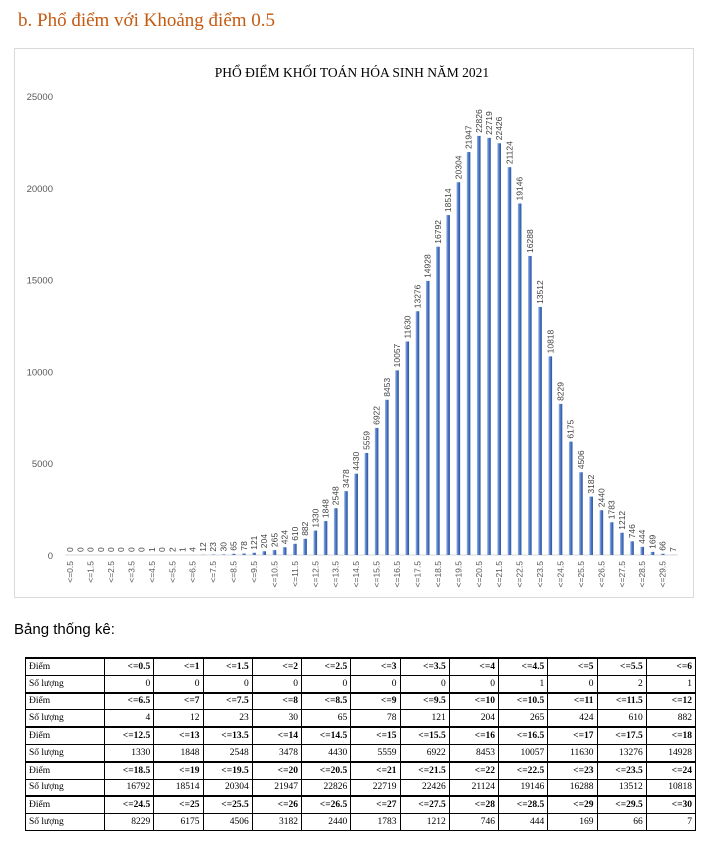 Image resolution: width=710 pixels, height=848 pixels. What do you see at coordinates (147, 20) in the screenshot?
I see `section-heading: b. Phổ điểm với Khoảng điểm 0.5` at bounding box center [147, 20].